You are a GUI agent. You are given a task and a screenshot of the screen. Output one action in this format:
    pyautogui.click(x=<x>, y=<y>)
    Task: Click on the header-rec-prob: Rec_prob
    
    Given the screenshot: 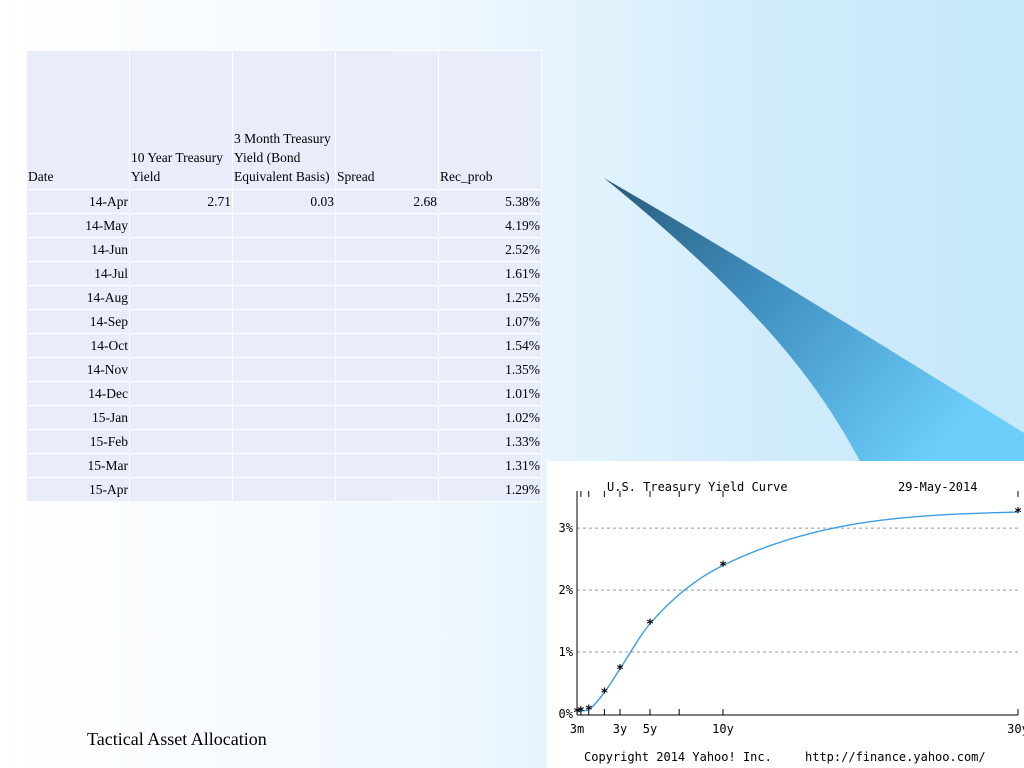 What is the action you would take?
    pyautogui.click(x=490, y=120)
    